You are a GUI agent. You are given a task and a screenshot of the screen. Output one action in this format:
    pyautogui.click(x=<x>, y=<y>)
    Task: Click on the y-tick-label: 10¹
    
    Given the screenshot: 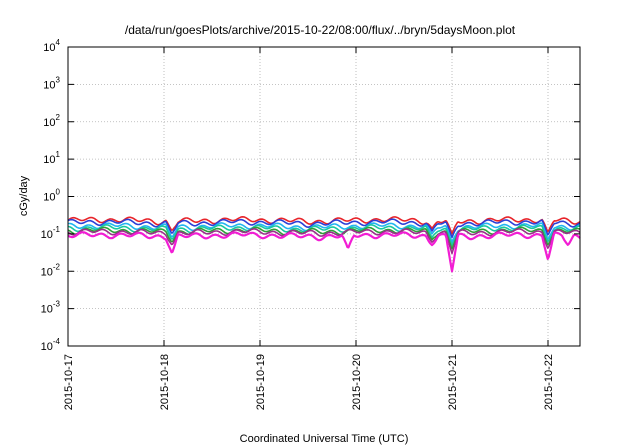 What is the action you would take?
    pyautogui.click(x=51, y=158)
    